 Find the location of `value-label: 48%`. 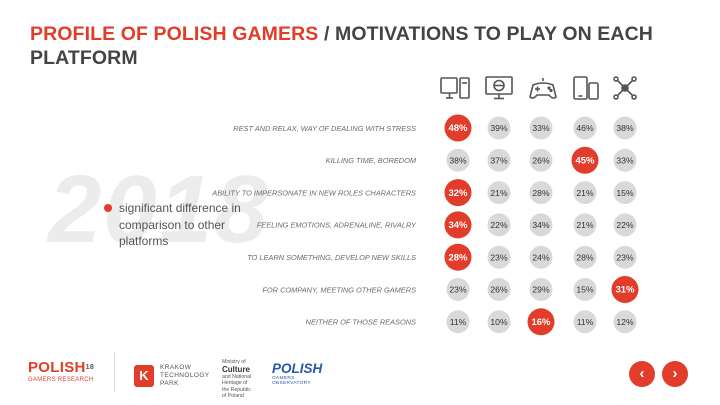

value-label: 48% is located at coordinates (458, 128).